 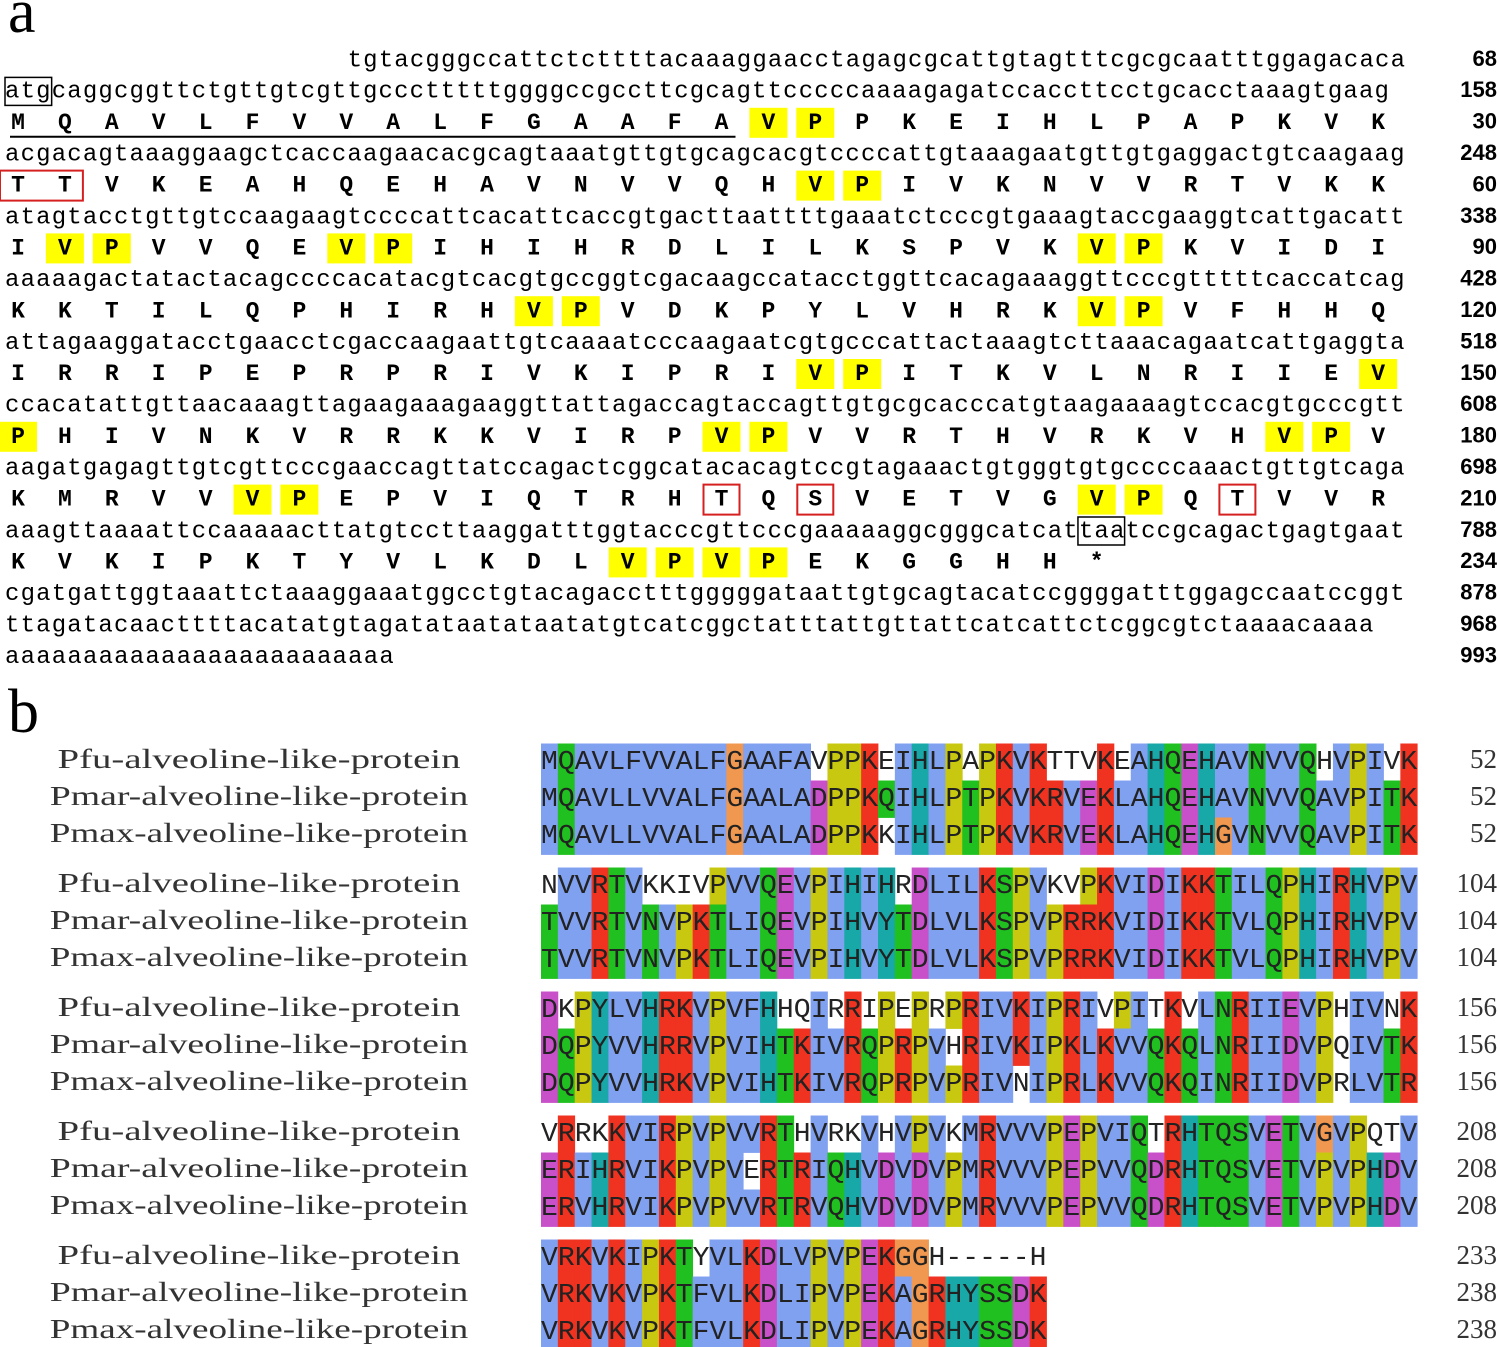 I want to click on position-number: 30, so click(x=1485, y=121).